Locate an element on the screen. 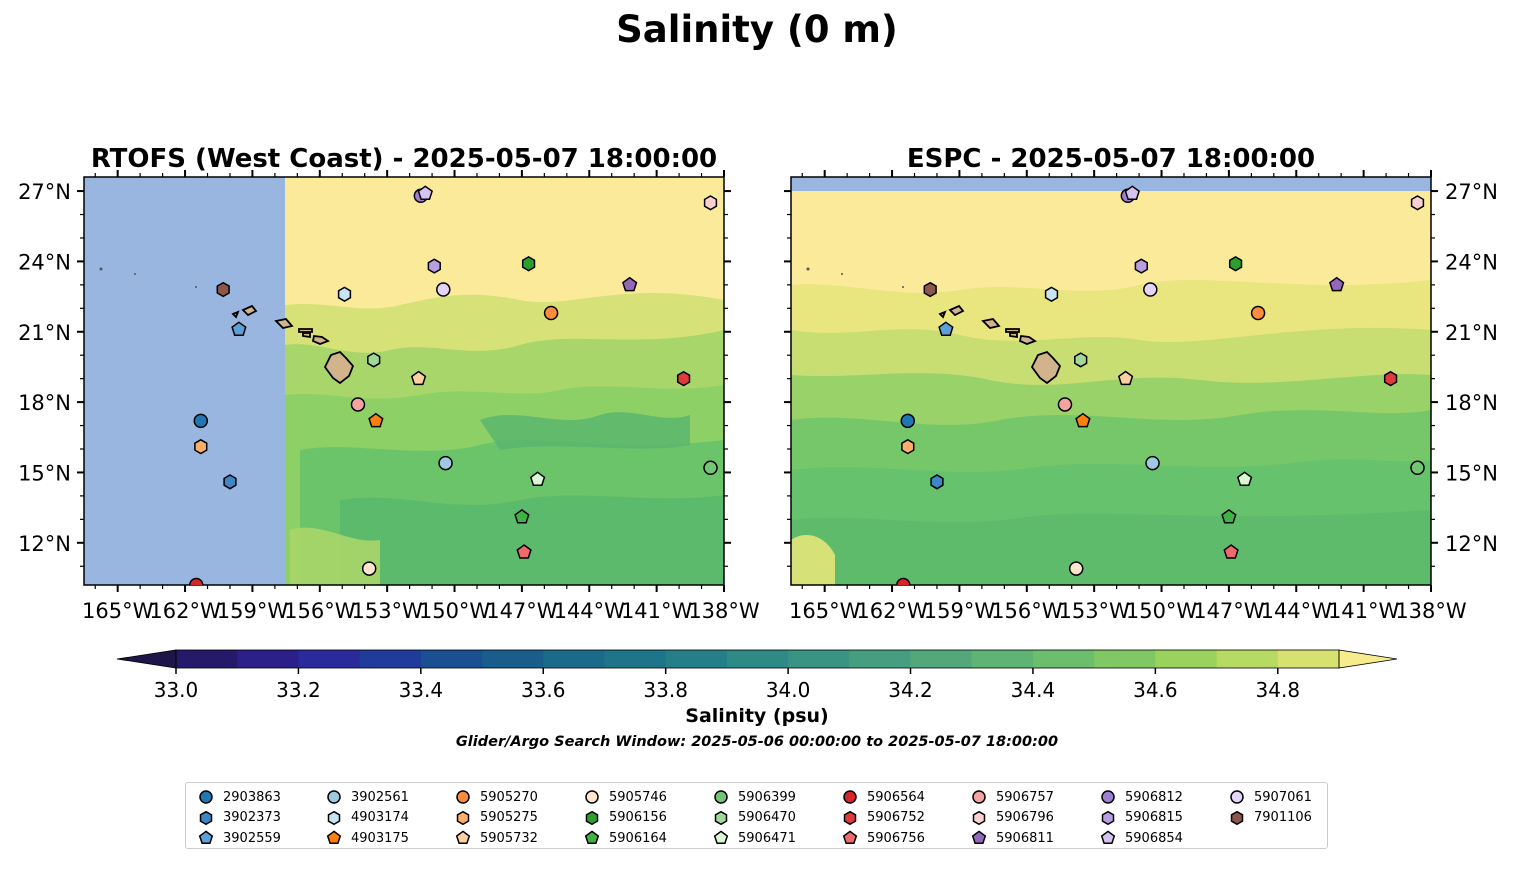  espc-lon-tick-label: 159°W is located at coordinates (960, 611).